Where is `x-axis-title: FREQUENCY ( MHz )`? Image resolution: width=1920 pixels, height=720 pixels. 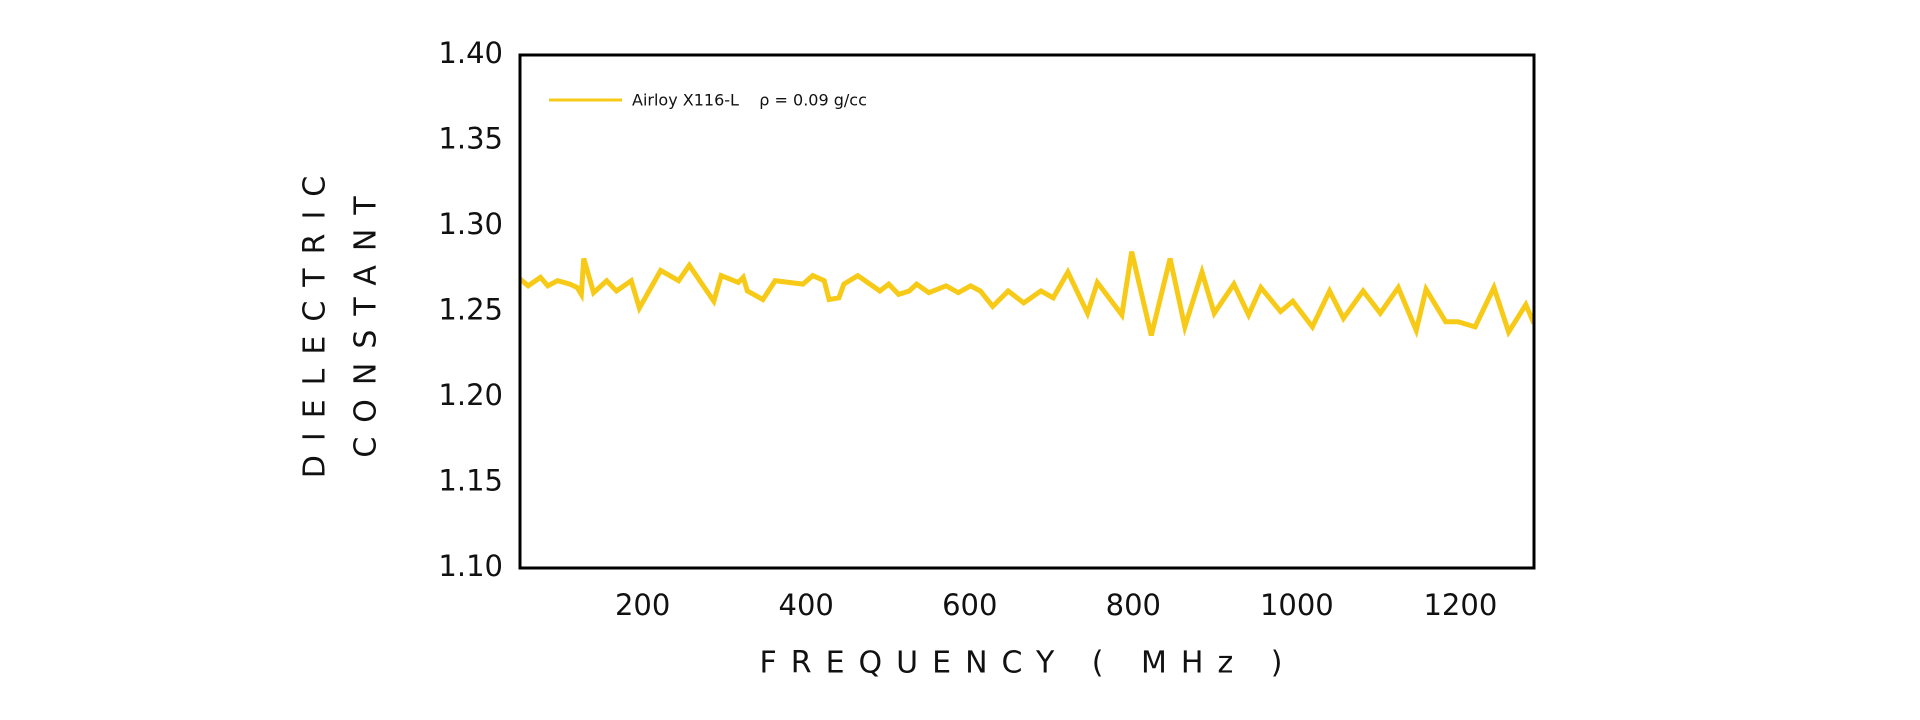
x-axis-title: FREQUENCY ( MHz ) is located at coordinates (1028, 663).